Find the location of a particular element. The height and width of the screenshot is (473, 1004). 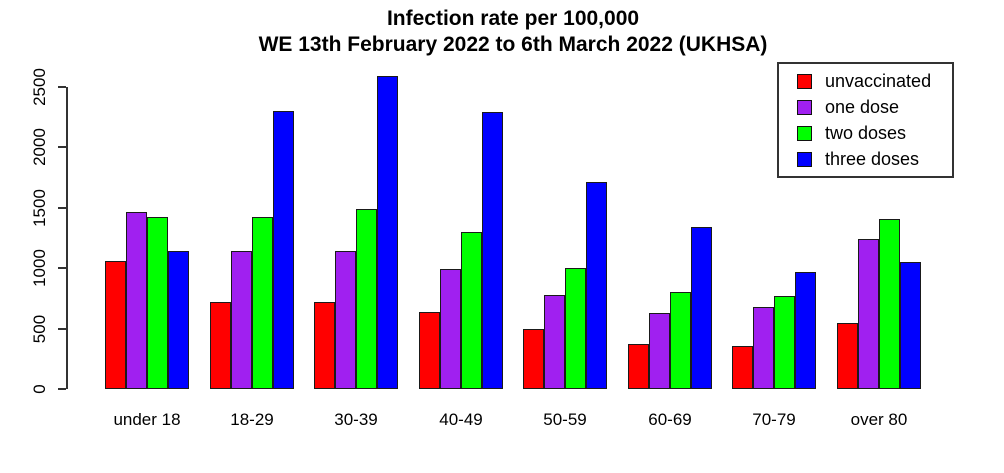

legend-item-unvaccinated: unvaccinated is located at coordinates (874, 81).